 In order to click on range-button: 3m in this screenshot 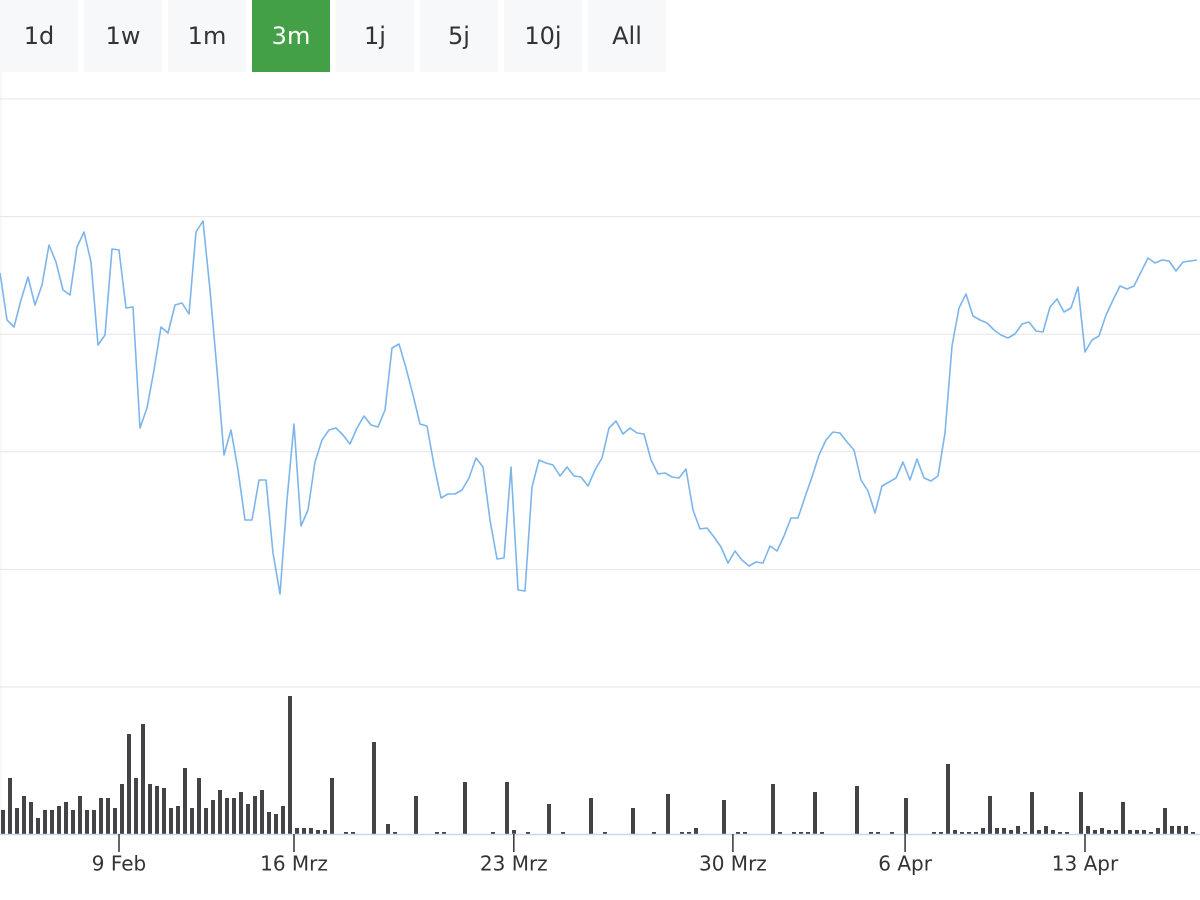, I will do `click(291, 36)`.